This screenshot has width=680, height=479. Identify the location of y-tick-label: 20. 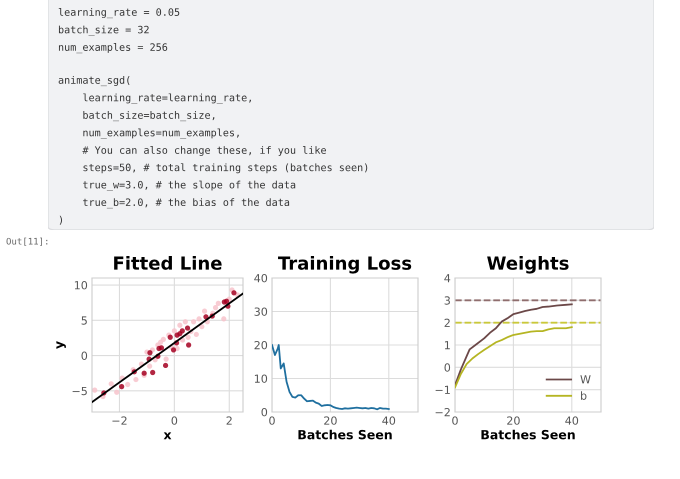
(261, 345).